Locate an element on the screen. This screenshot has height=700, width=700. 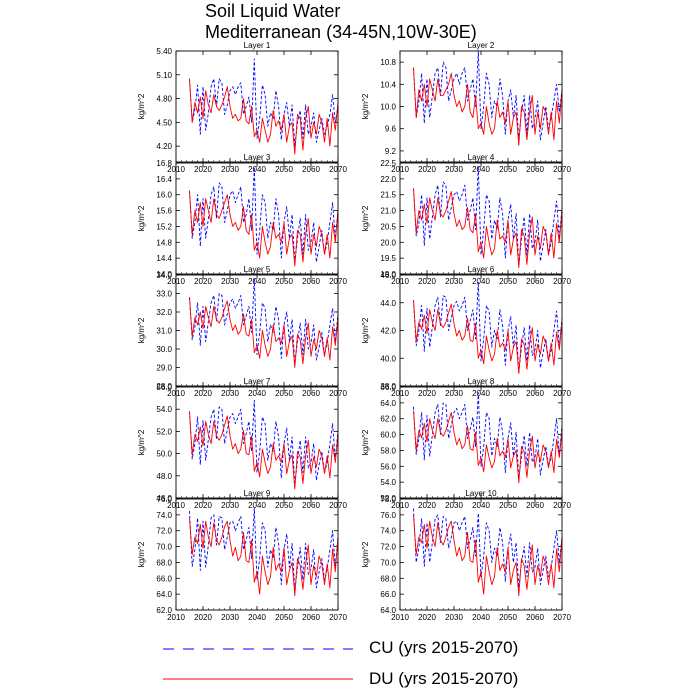
y-tick-label: 72.0 is located at coordinates (388, 547).